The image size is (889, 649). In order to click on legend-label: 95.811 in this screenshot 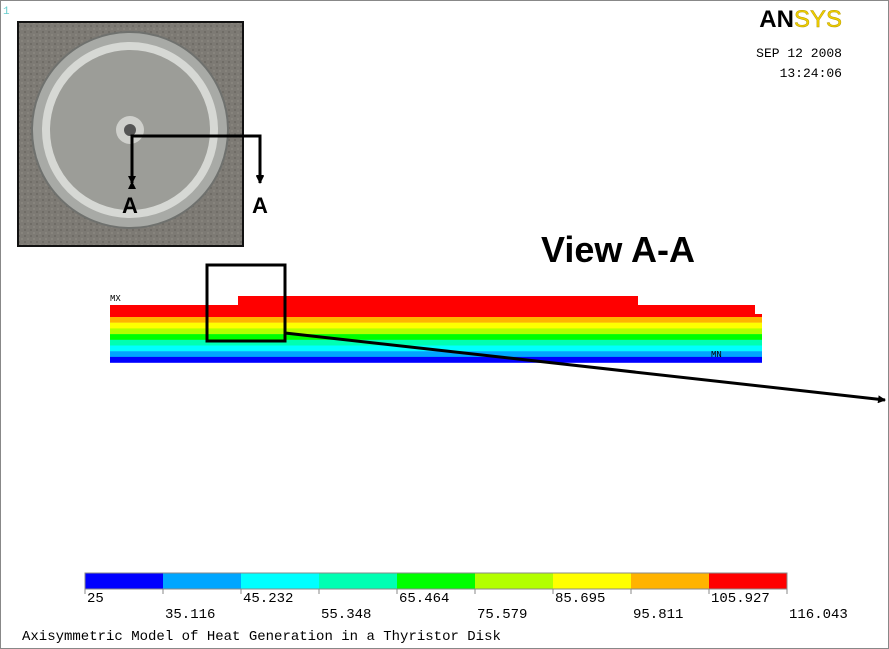, I will do `click(658, 615)`.